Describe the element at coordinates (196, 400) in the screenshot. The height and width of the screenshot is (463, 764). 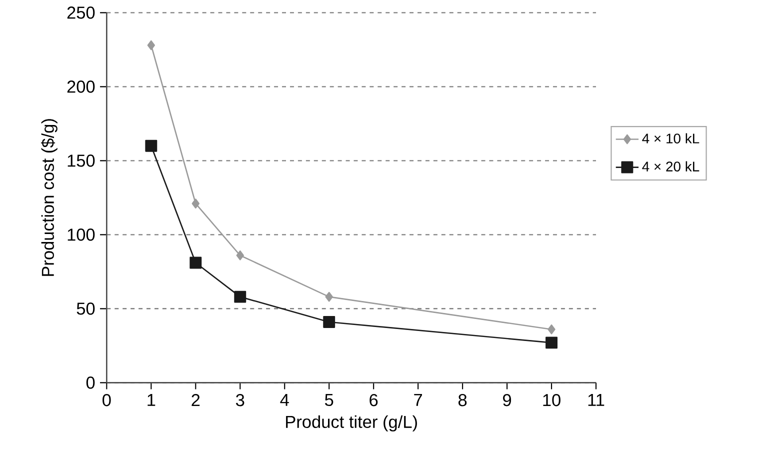
I see `x-tick-label: 2` at that location.